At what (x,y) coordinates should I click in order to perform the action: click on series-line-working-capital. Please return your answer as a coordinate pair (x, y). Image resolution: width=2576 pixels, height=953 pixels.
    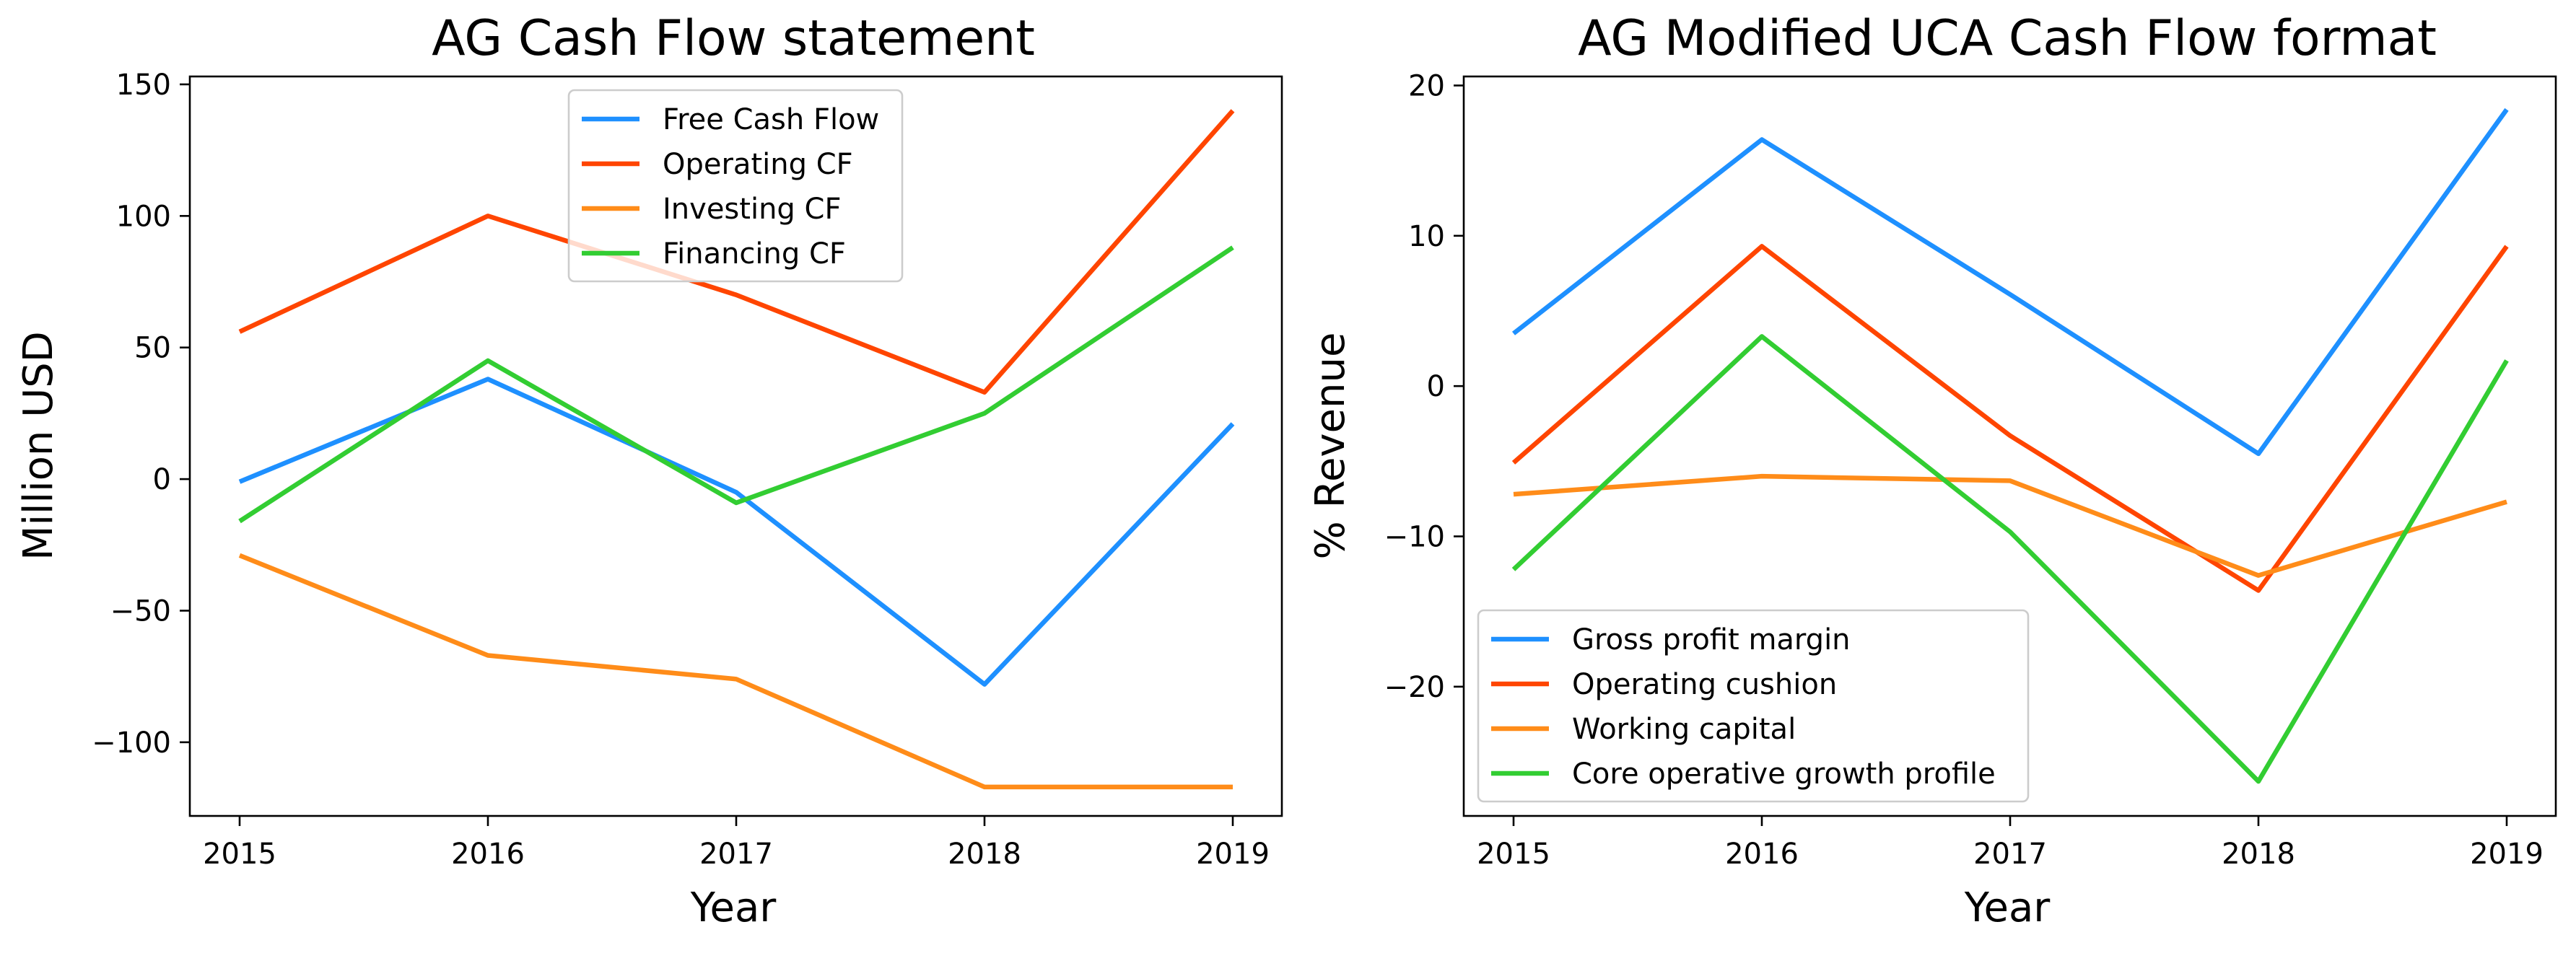
    Looking at the image, I should click on (2010, 525).